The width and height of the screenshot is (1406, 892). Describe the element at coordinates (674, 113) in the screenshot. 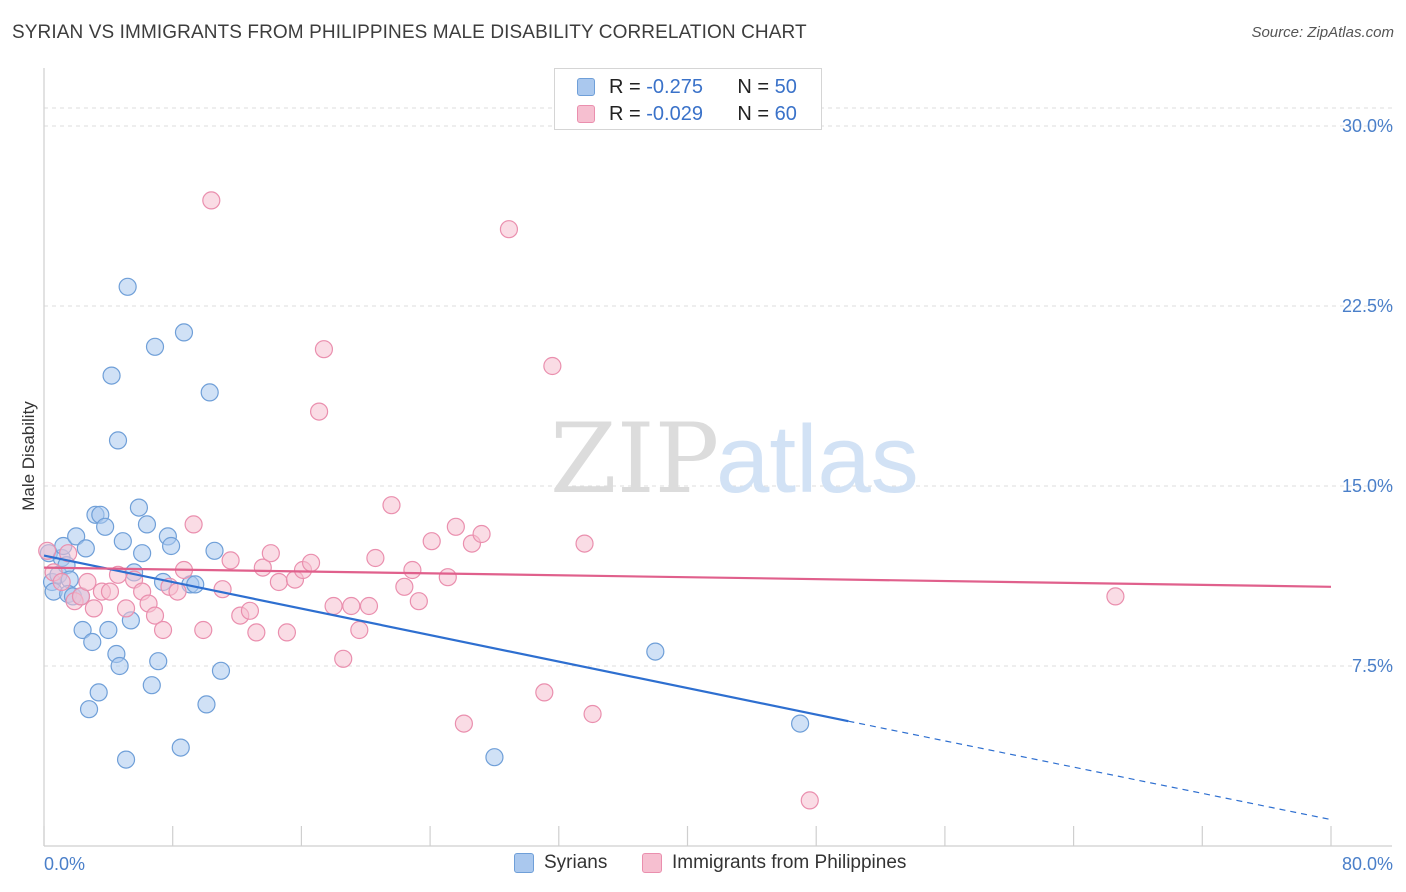

I see `legend-r-value: -0.029` at that location.